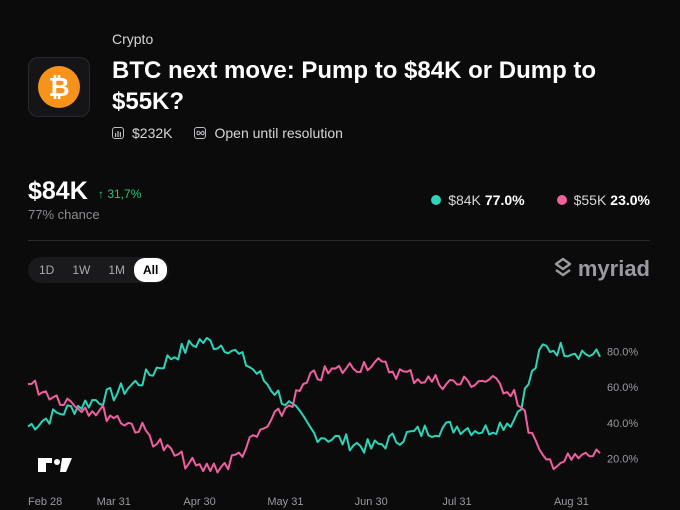 This screenshot has width=680, height=510. I want to click on volume-value: $232K, so click(152, 133).